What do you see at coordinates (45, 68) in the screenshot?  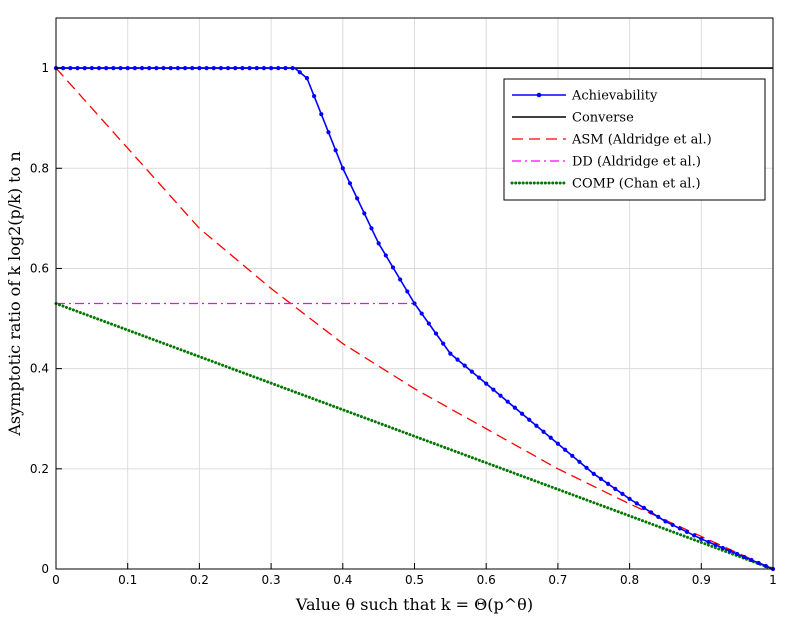 I see `y-tick-label: 1` at bounding box center [45, 68].